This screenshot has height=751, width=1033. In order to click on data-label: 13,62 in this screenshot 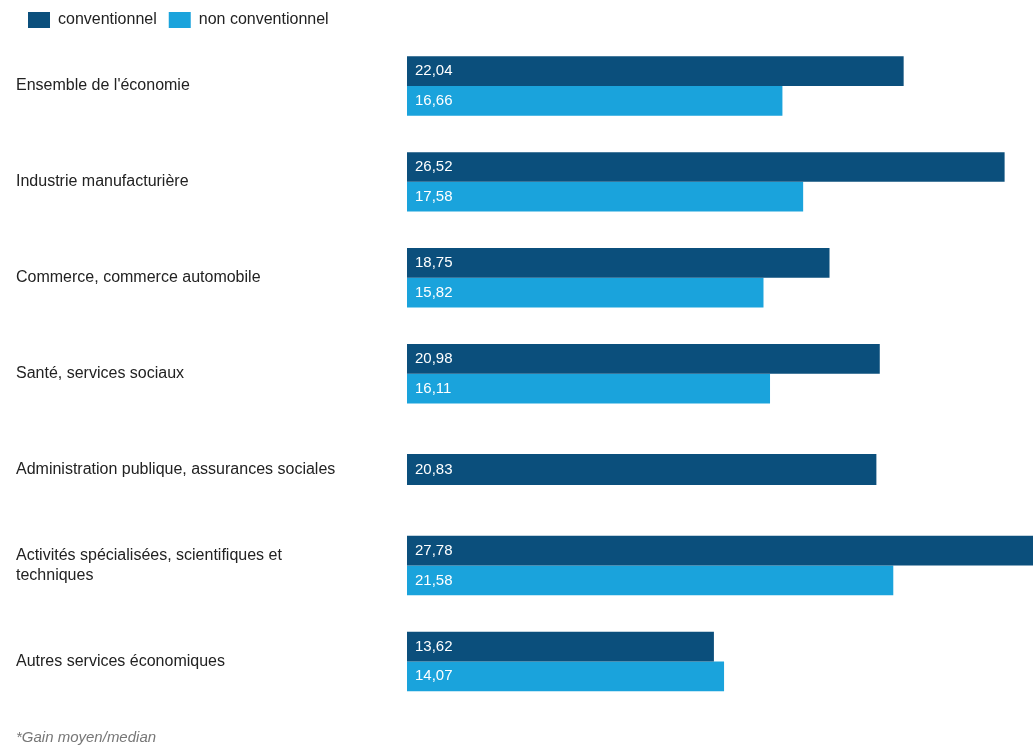, I will do `click(434, 645)`.